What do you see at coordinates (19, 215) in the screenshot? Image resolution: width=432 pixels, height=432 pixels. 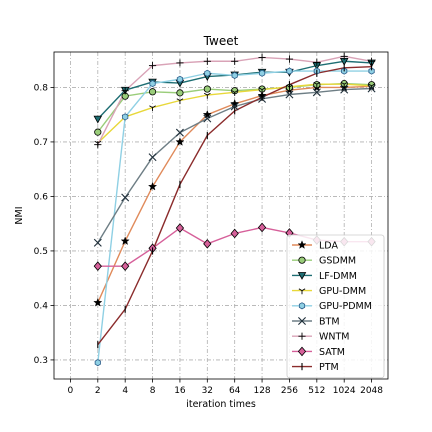 I see `y-axis-label: NMI` at bounding box center [19, 215].